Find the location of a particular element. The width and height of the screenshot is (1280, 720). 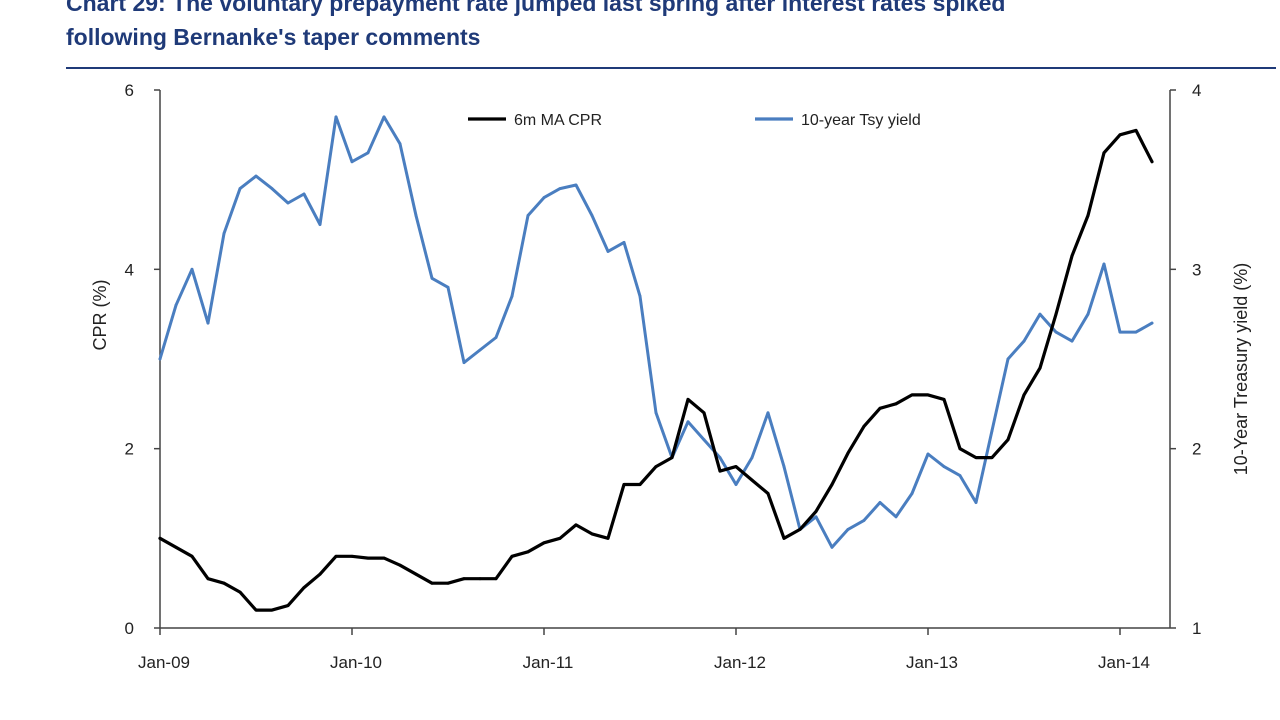

legend: 6m MA CPR 10-year Tsy yield is located at coordinates (694, 120).